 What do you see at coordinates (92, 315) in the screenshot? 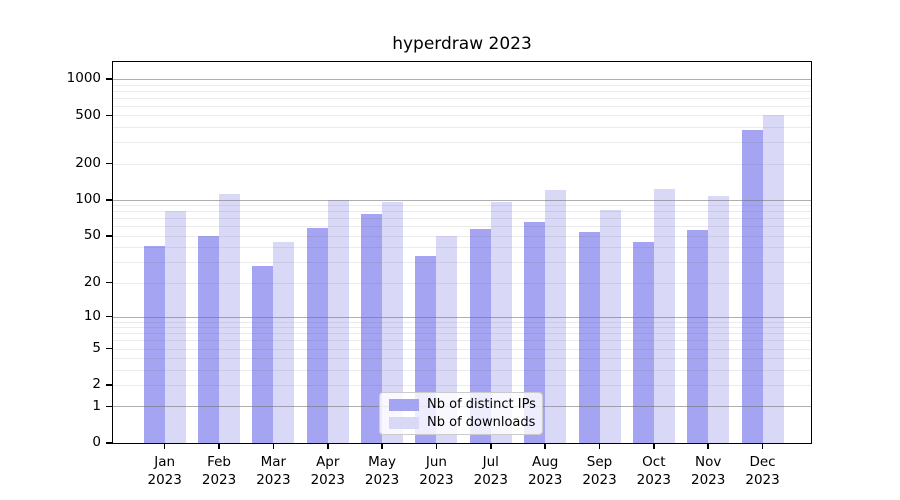
I see `y-tick-label-10: 10` at bounding box center [92, 315].